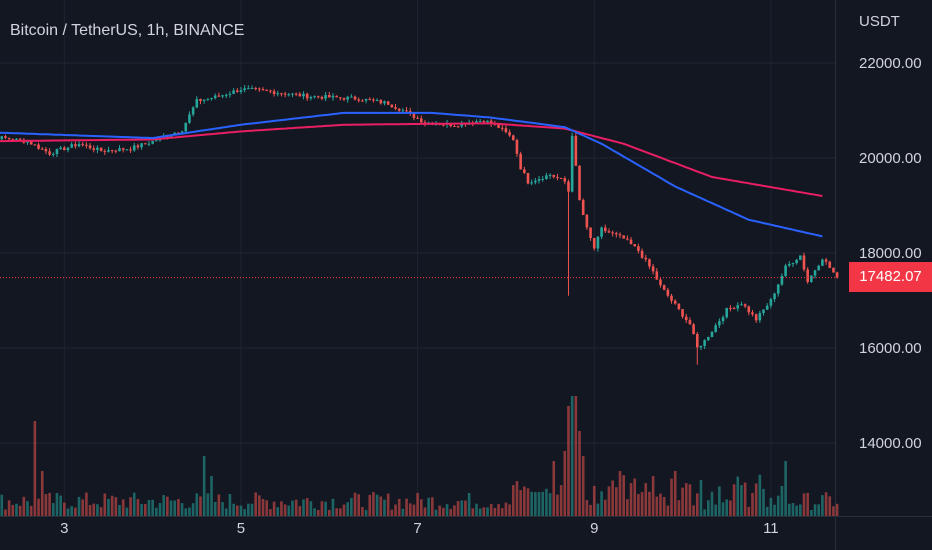  What do you see at coordinates (417, 528) in the screenshot?
I see `time-tick-label: 7` at bounding box center [417, 528].